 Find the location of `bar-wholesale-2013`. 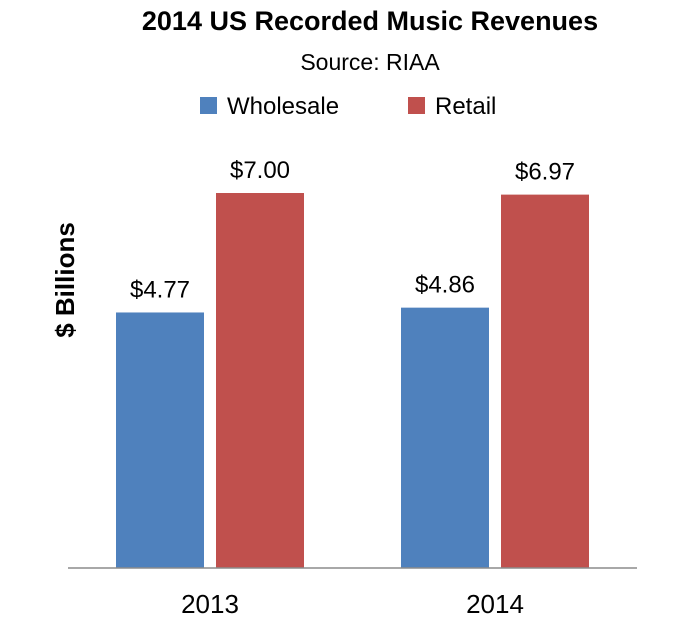

bar-wholesale-2013 is located at coordinates (160, 440).